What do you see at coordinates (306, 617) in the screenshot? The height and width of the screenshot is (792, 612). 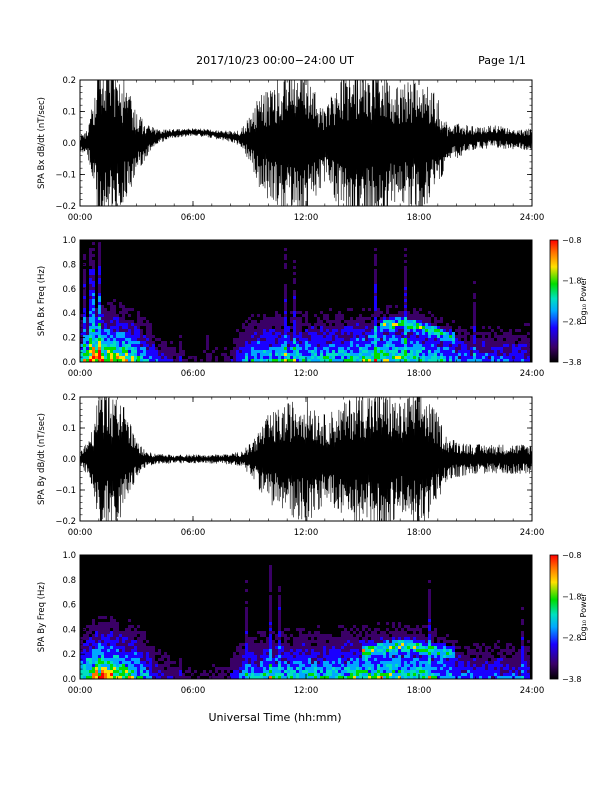 I see `by-spectrogram-image` at bounding box center [306, 617].